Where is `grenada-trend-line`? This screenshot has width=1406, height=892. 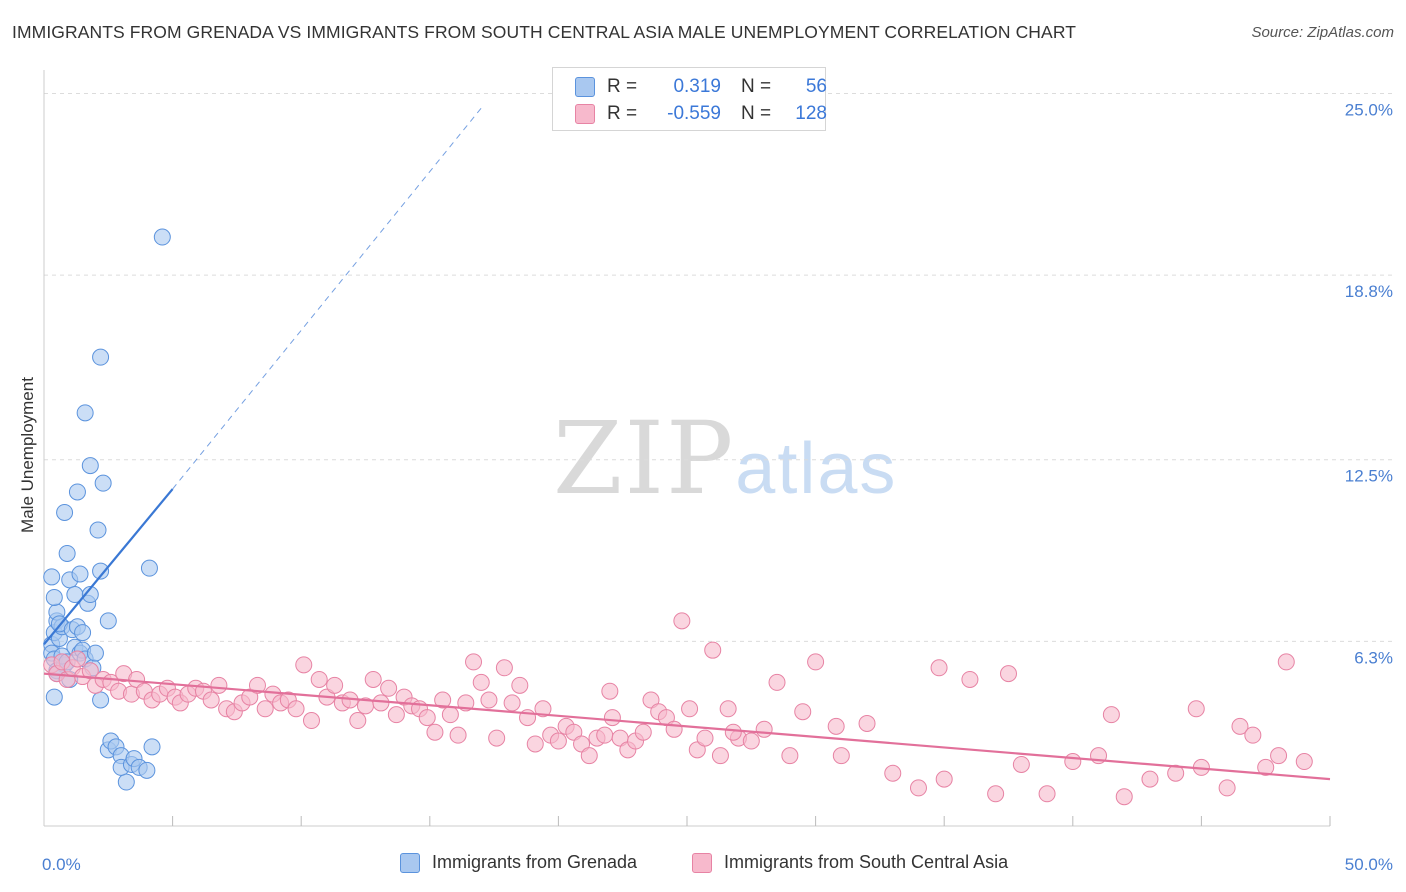
grenada-trend-line is located at coordinates (108, 567).